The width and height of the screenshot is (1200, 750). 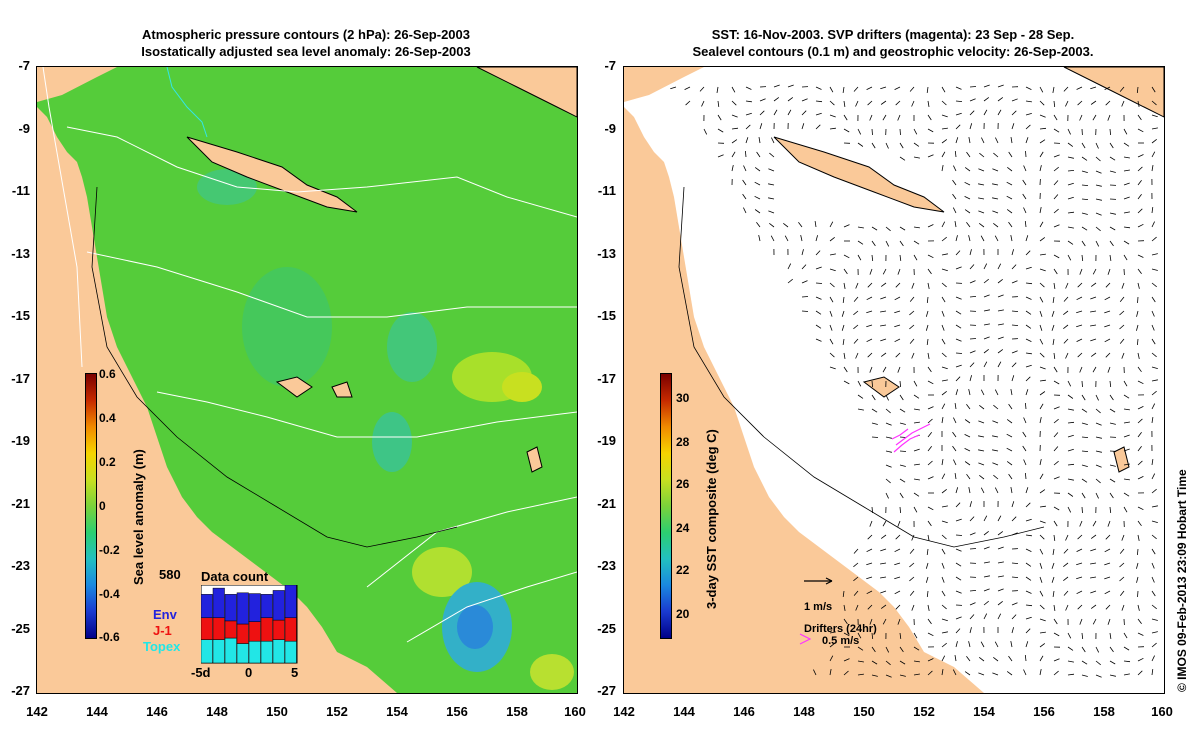 What do you see at coordinates (20, 315) in the screenshot?
I see `left-ytick: -15` at bounding box center [20, 315].